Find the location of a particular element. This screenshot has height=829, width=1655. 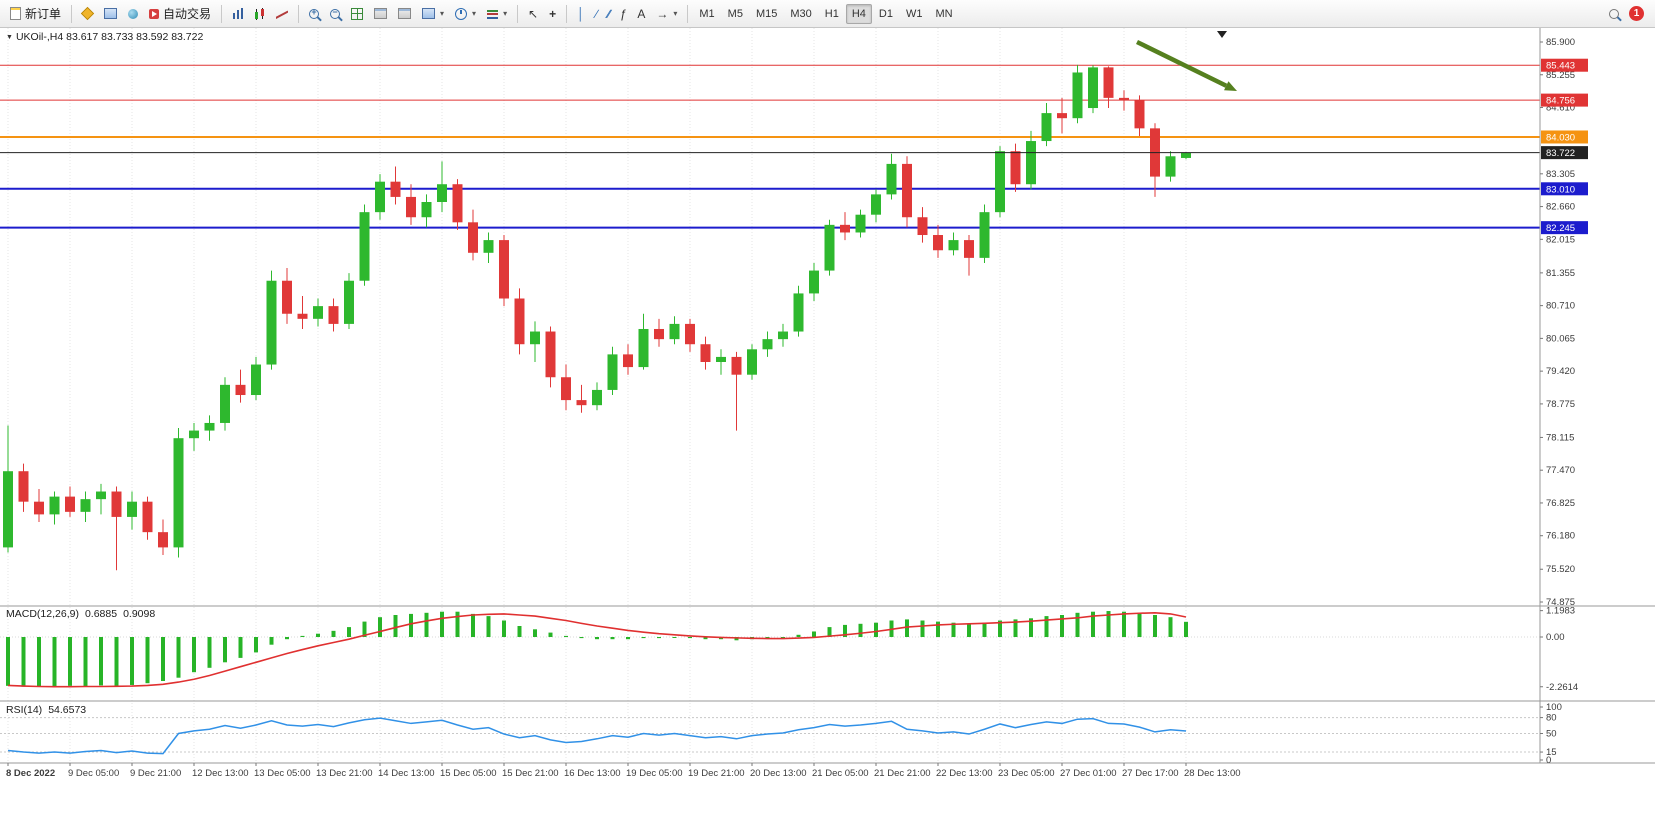

auto-trading-icon is located at coordinates (154, 13).